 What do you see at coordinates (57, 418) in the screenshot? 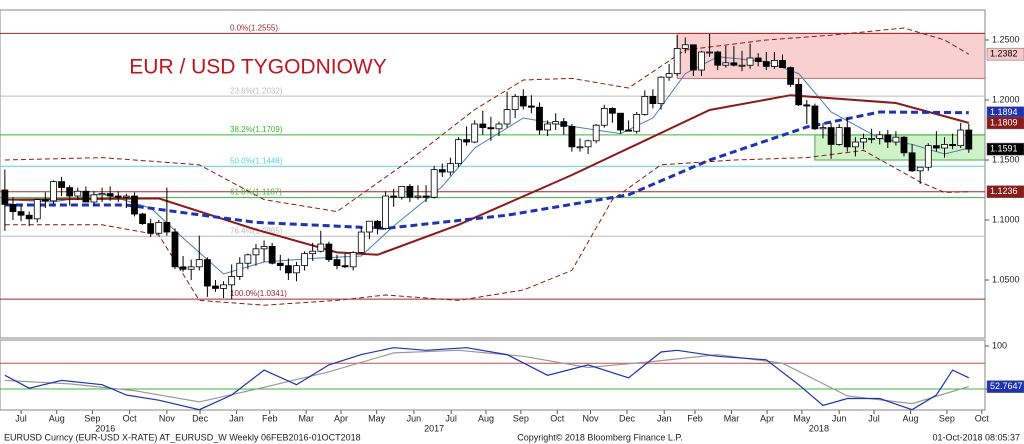
I see `x-tick-label: Aug` at bounding box center [57, 418].